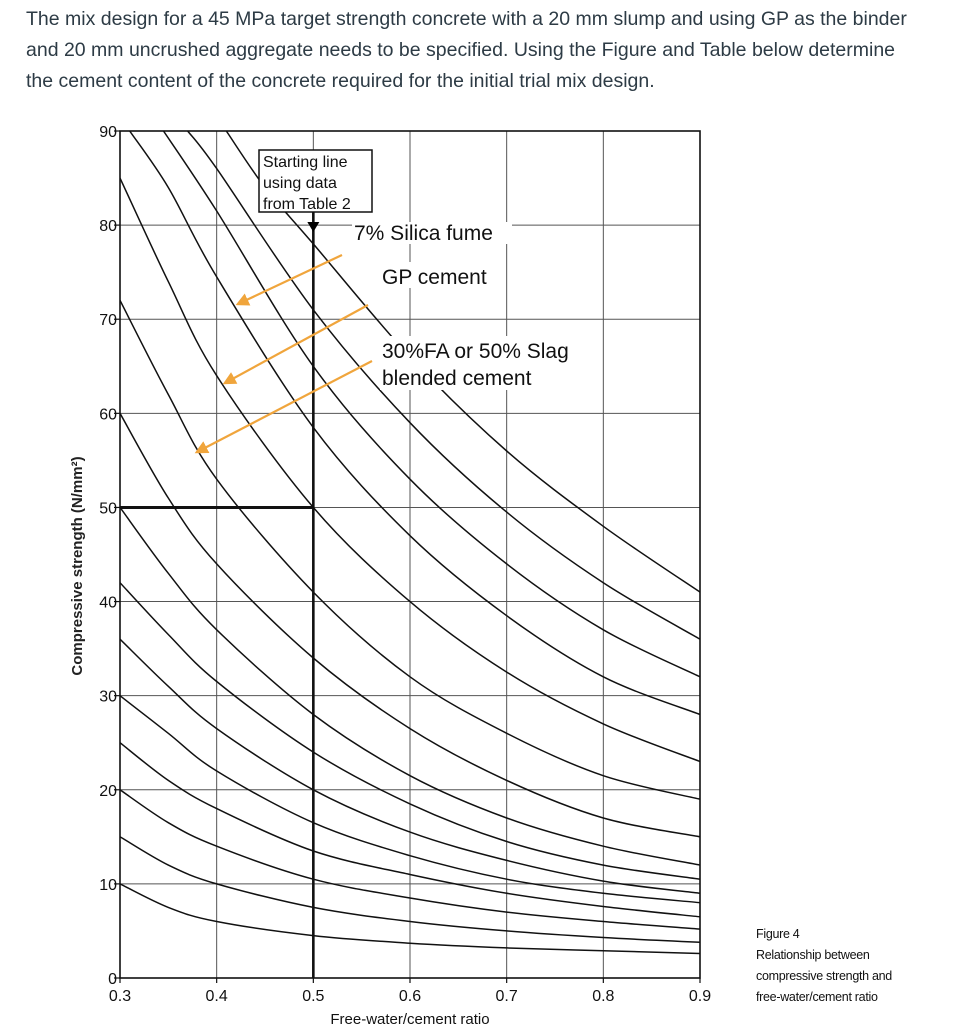 This screenshot has height=1024, width=962. Describe the element at coordinates (313, 227) in the screenshot. I see `starting-line-arrowhead` at that location.